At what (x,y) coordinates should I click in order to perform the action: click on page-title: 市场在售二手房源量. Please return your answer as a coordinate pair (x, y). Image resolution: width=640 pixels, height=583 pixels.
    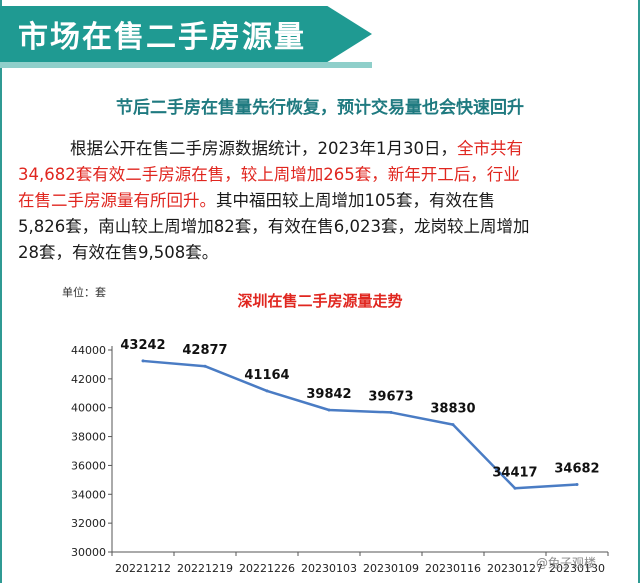
    Looking at the image, I should click on (162, 37).